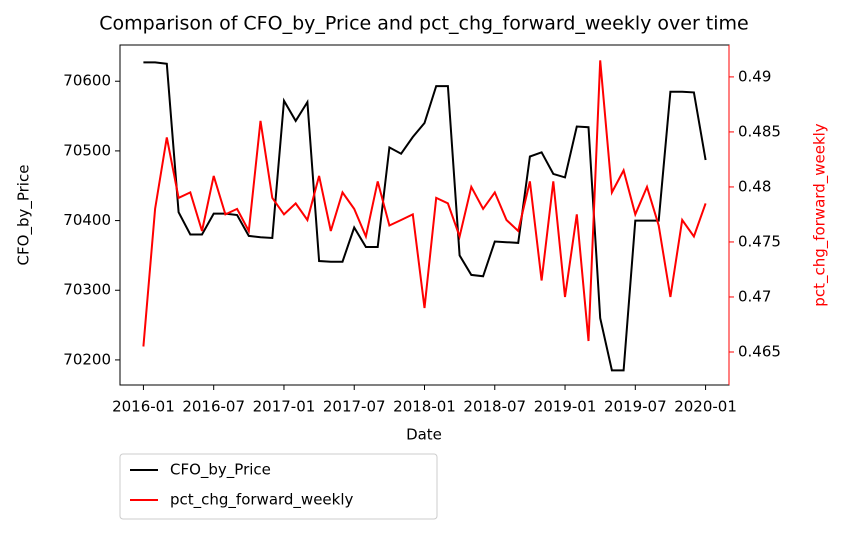 This screenshot has height=538, width=849. I want to click on x-tick-label: 2017-01, so click(284, 407).